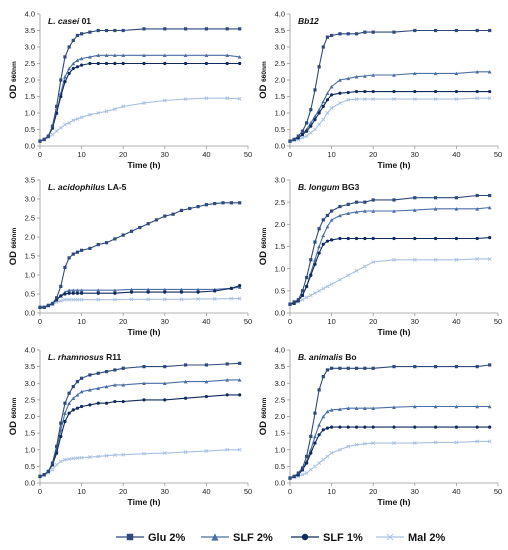  Describe the element at coordinates (77, 357) in the screenshot. I see `panel-title-species: L. rhamnosus` at that location.